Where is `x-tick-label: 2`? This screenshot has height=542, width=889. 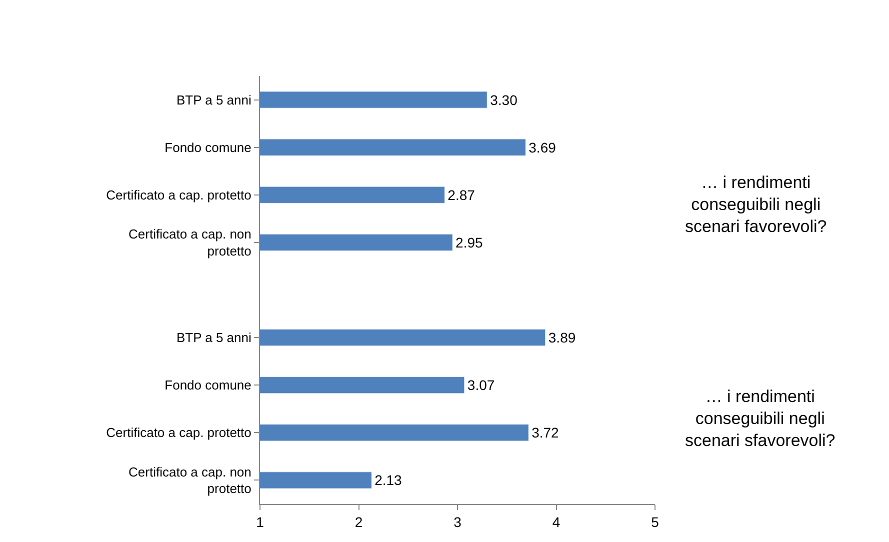 x-tick-label: 2 is located at coordinates (358, 522).